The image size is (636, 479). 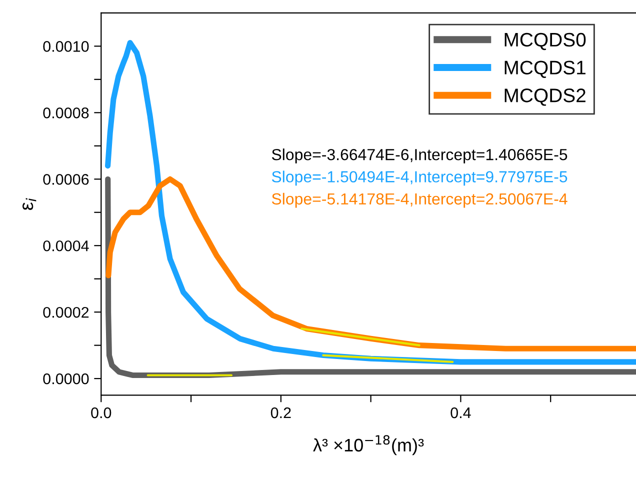 What do you see at coordinates (29, 204) in the screenshot?
I see `y-axis-title: ε$_{i}$` at bounding box center [29, 204].